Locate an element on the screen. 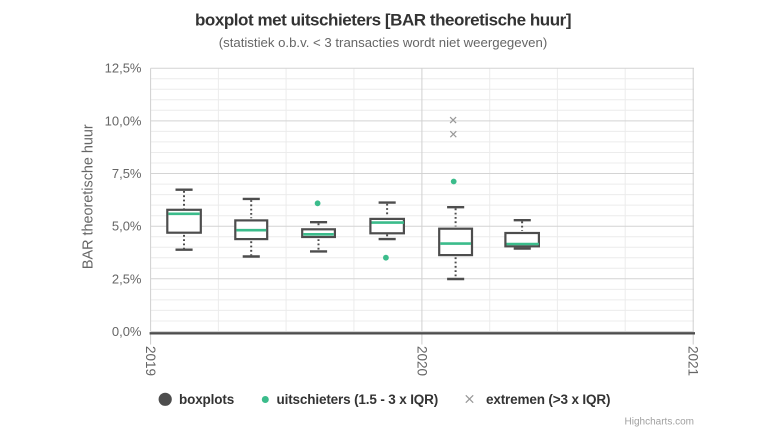 The image size is (768, 432). svg-text: 2,5% is located at coordinates (127, 278).